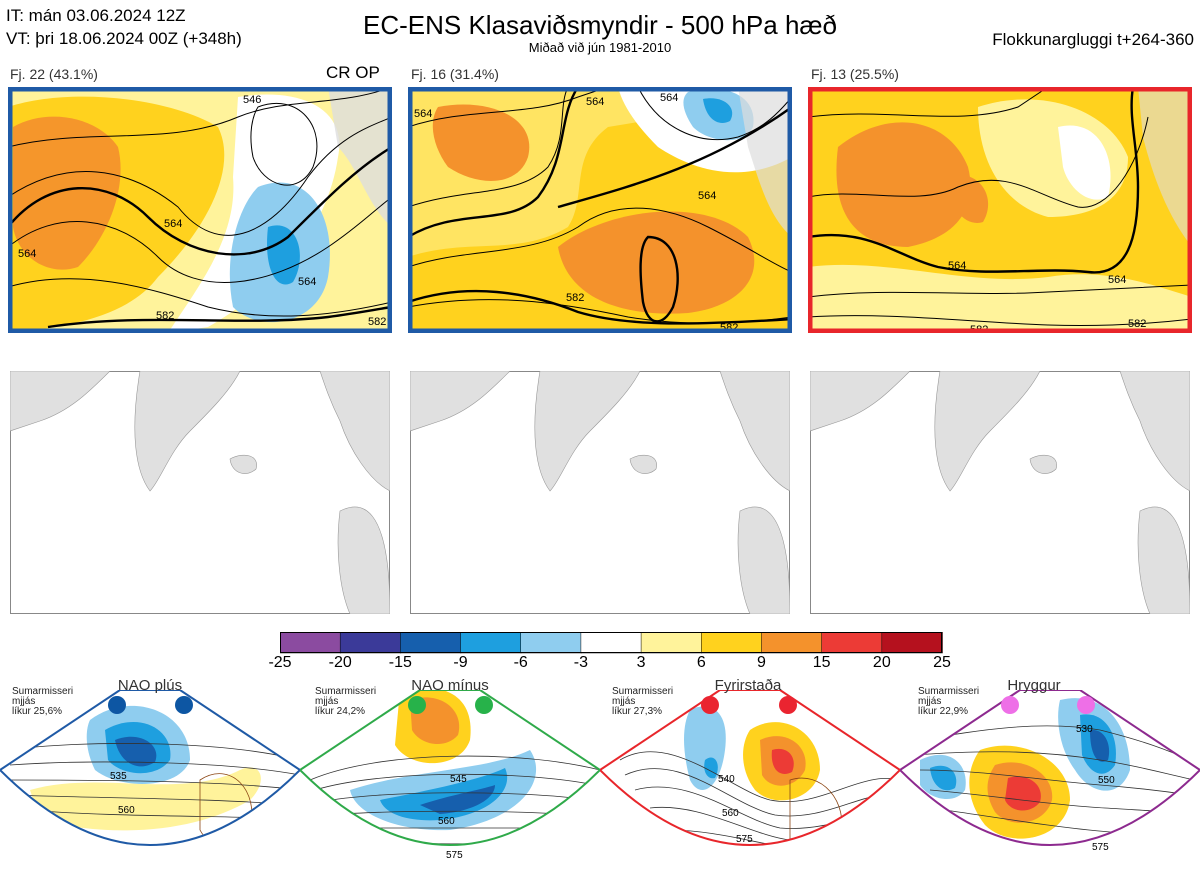 This screenshot has width=1200, height=871. I want to click on regime-1-frame, so click(150, 768).